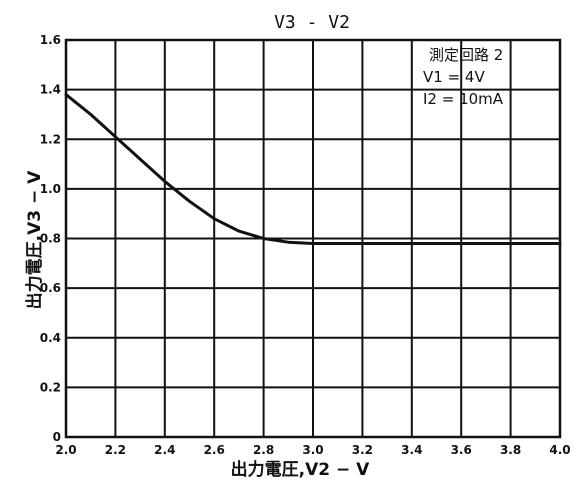 Image resolution: width=574 pixels, height=489 pixels. Describe the element at coordinates (463, 99) in the screenshot. I see `annotation-line-3: I2 = 10mA` at that location.